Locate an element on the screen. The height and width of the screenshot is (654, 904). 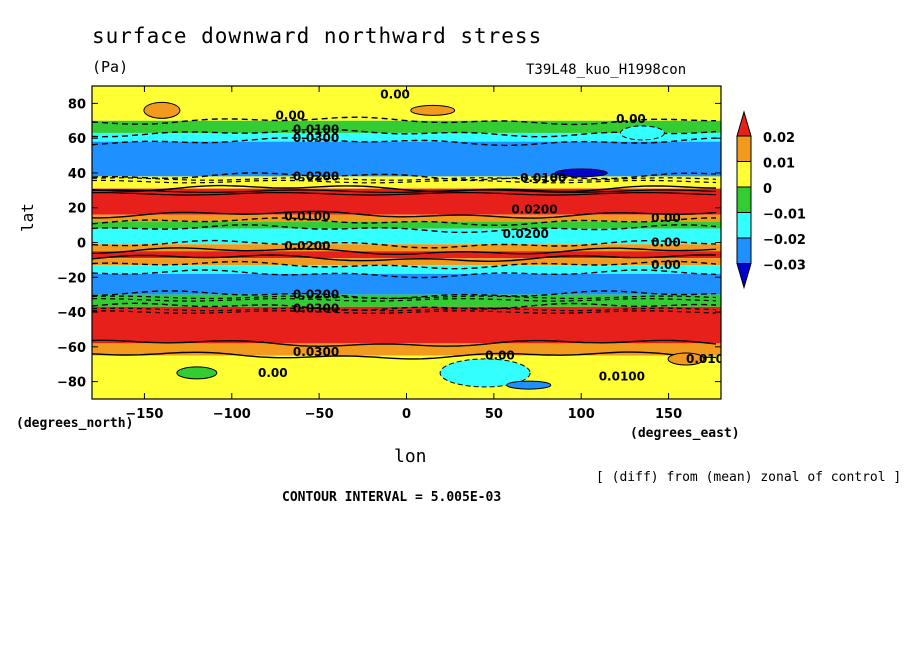
colorbar-label: −0.03 is located at coordinates (784, 266).